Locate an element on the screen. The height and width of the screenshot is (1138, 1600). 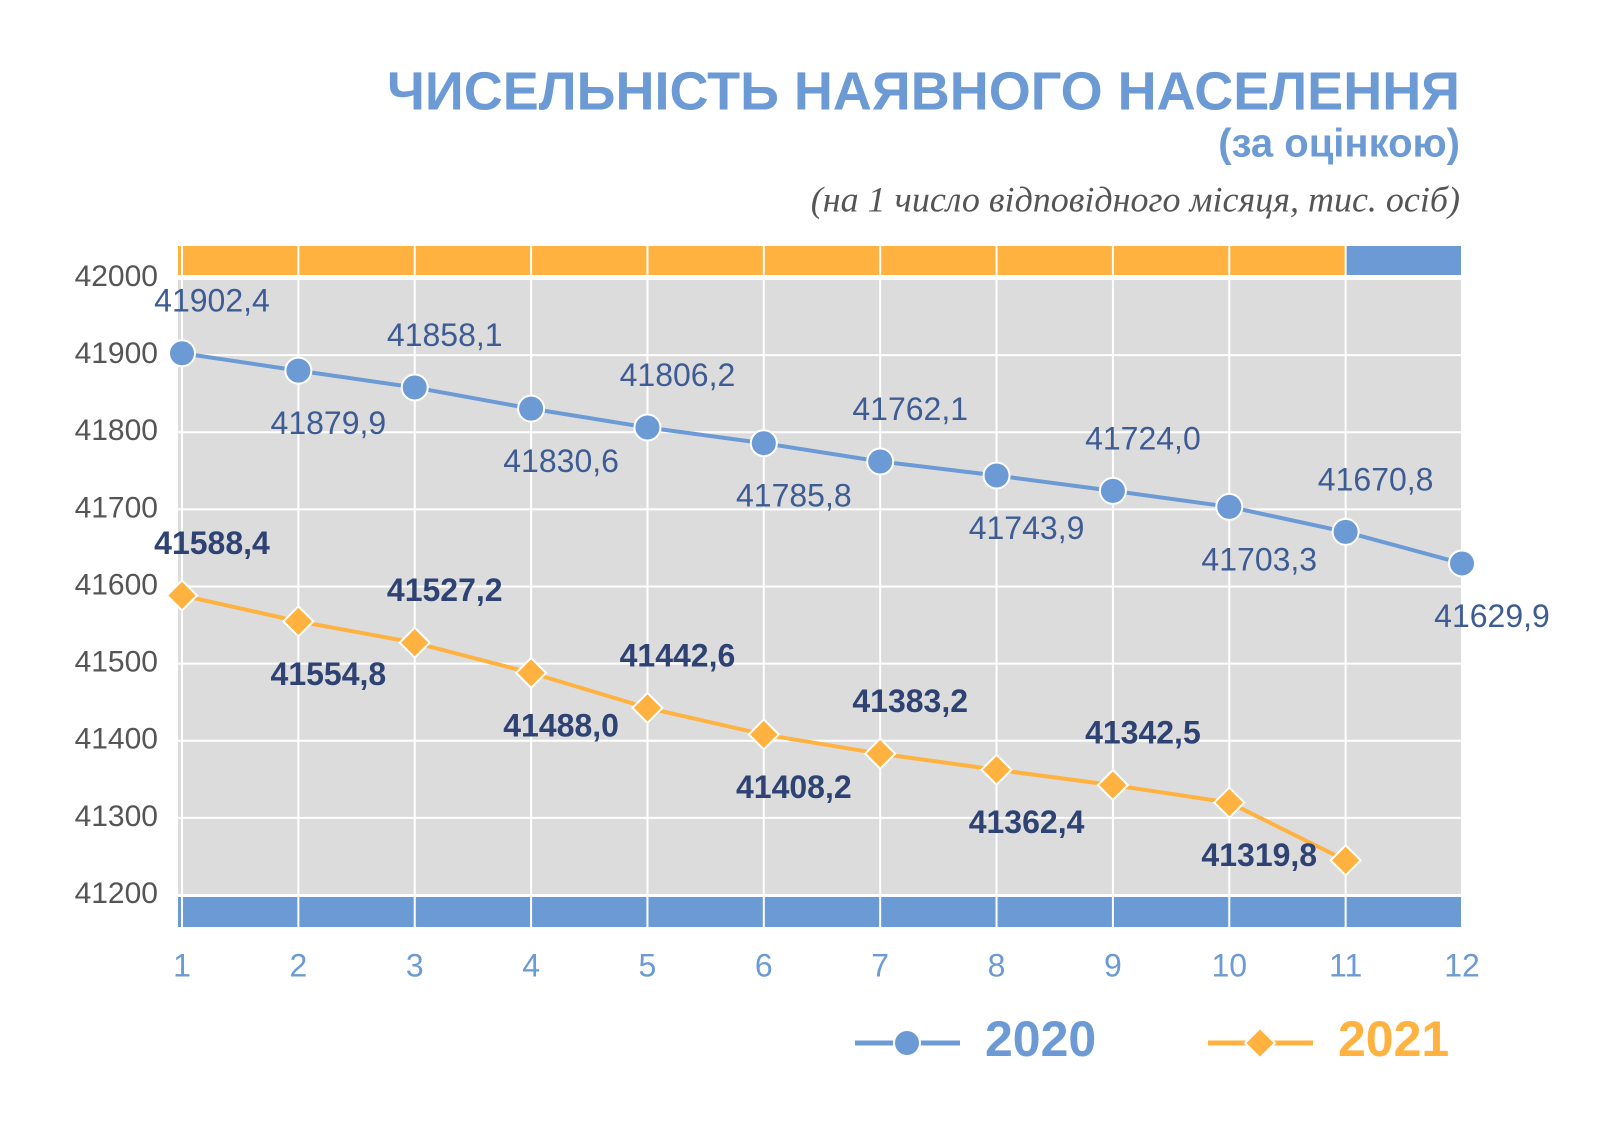
x-tick-label: 9 is located at coordinates (1113, 965).